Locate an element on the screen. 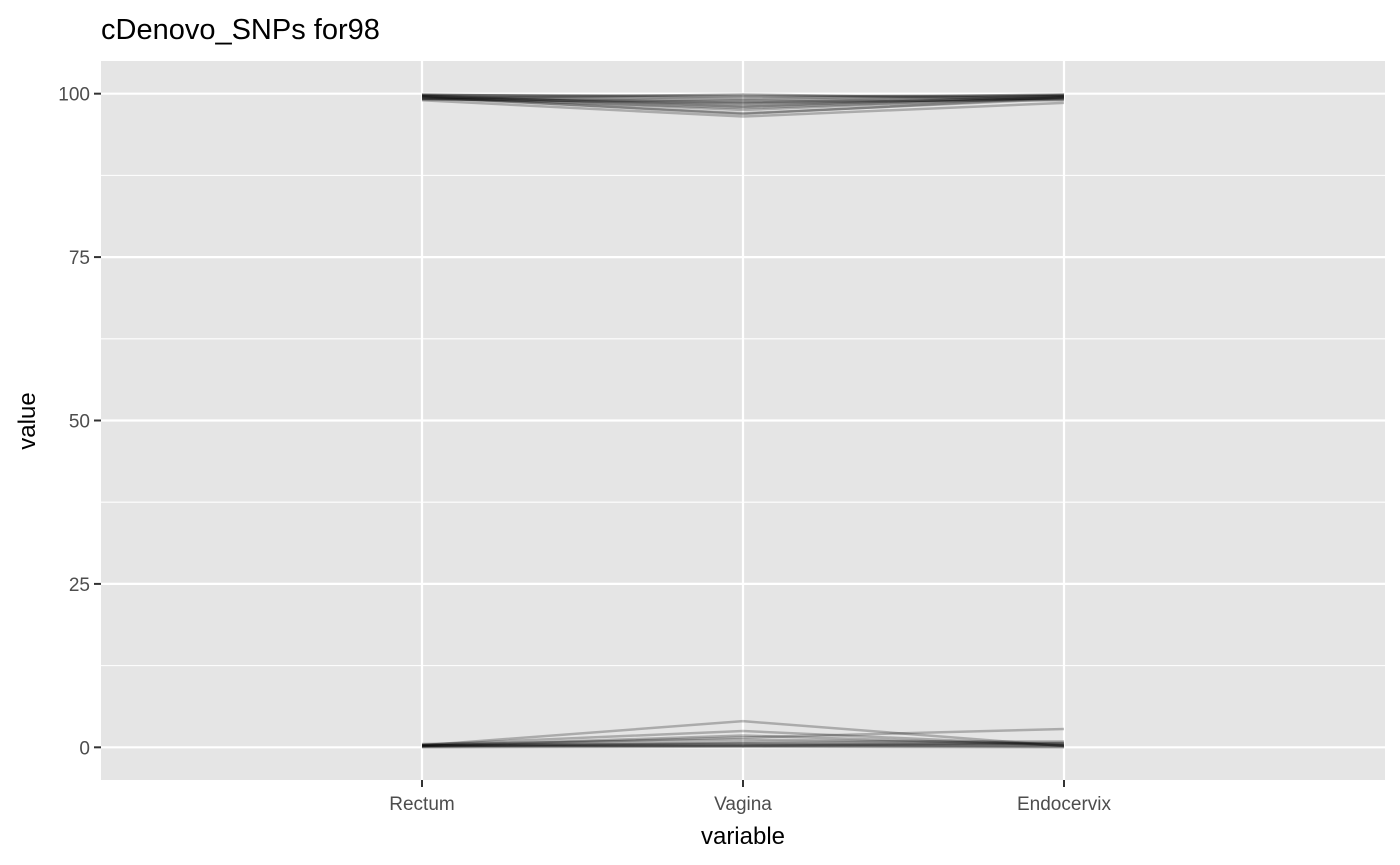  y-axis: 0 25 50 75 100 is located at coordinates (79, 422).